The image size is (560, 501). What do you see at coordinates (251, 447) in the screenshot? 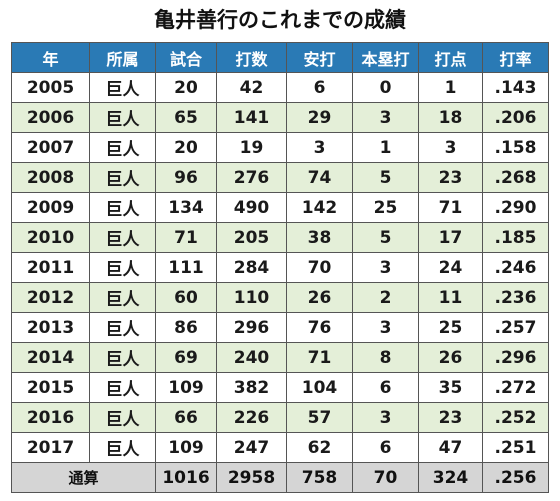
I see `table-cell: 247` at bounding box center [251, 447].